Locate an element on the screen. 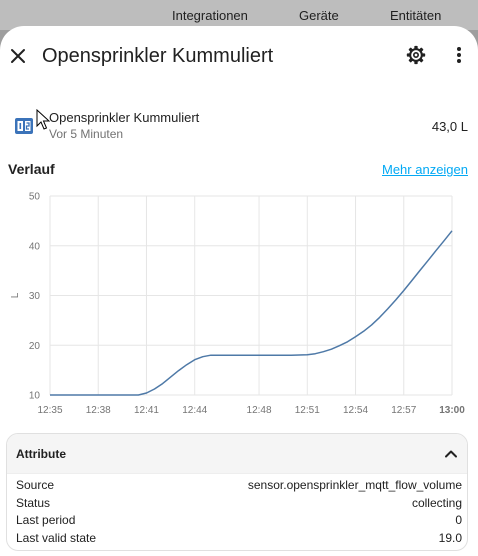  y-tick-label: 40 is located at coordinates (35, 246).